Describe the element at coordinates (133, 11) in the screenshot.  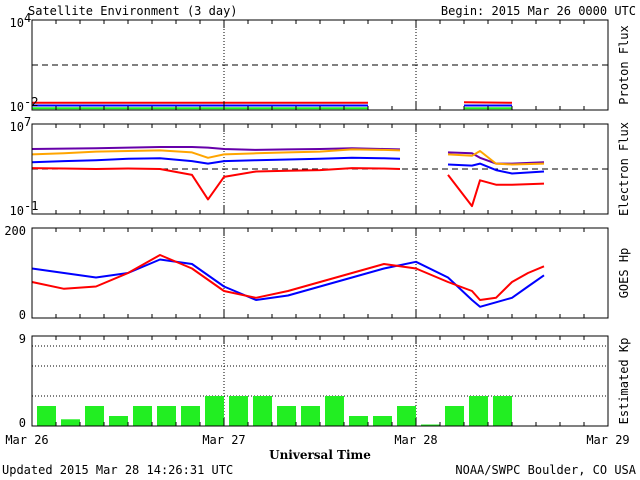
I see `chart-title: Satellite Environment (3 day)` at that location.